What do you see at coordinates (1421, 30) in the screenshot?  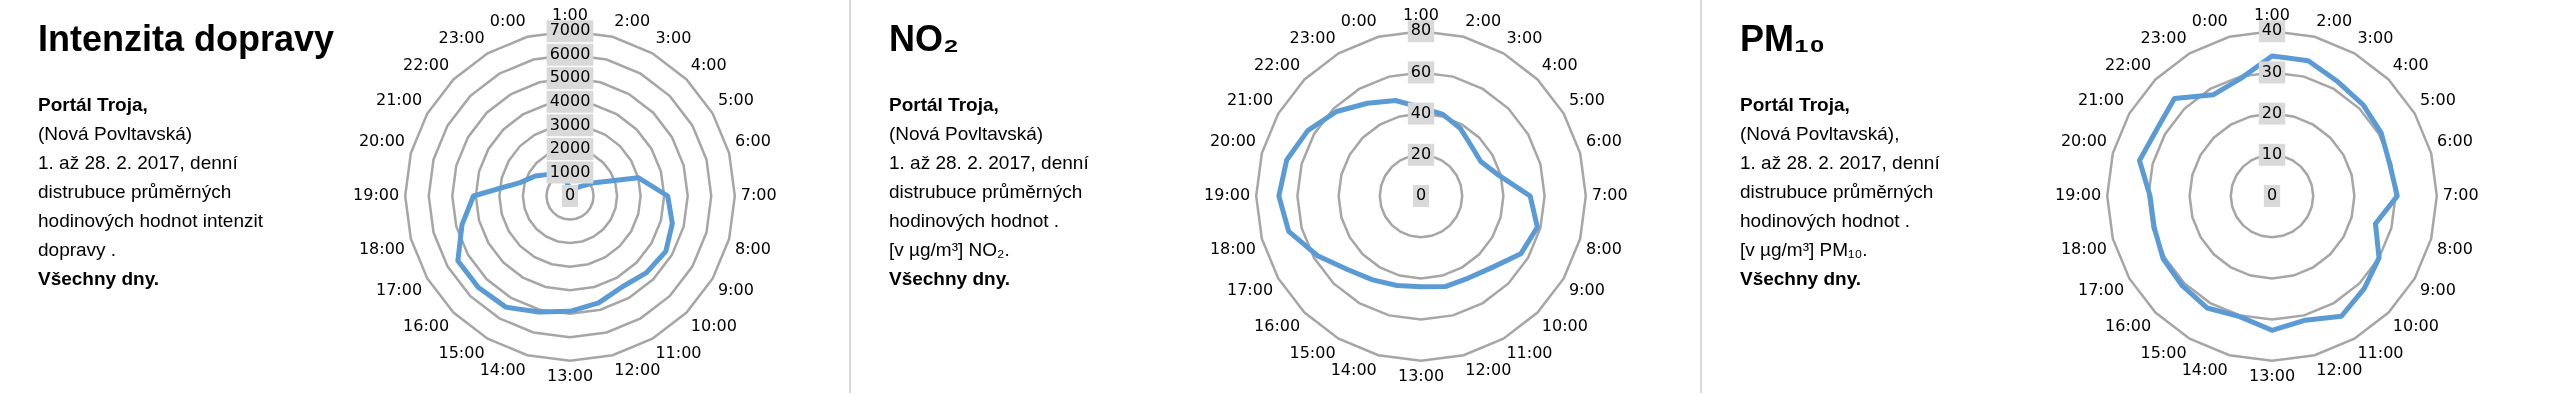 I see `y-tick-label: 80` at bounding box center [1421, 30].